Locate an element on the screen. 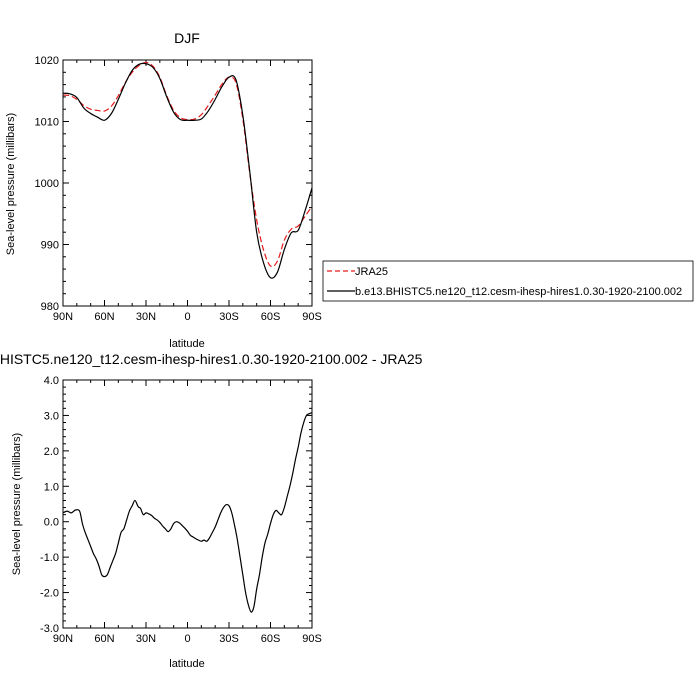 The height and width of the screenshot is (700, 700). y-tick-label: 980 is located at coordinates (50, 307).